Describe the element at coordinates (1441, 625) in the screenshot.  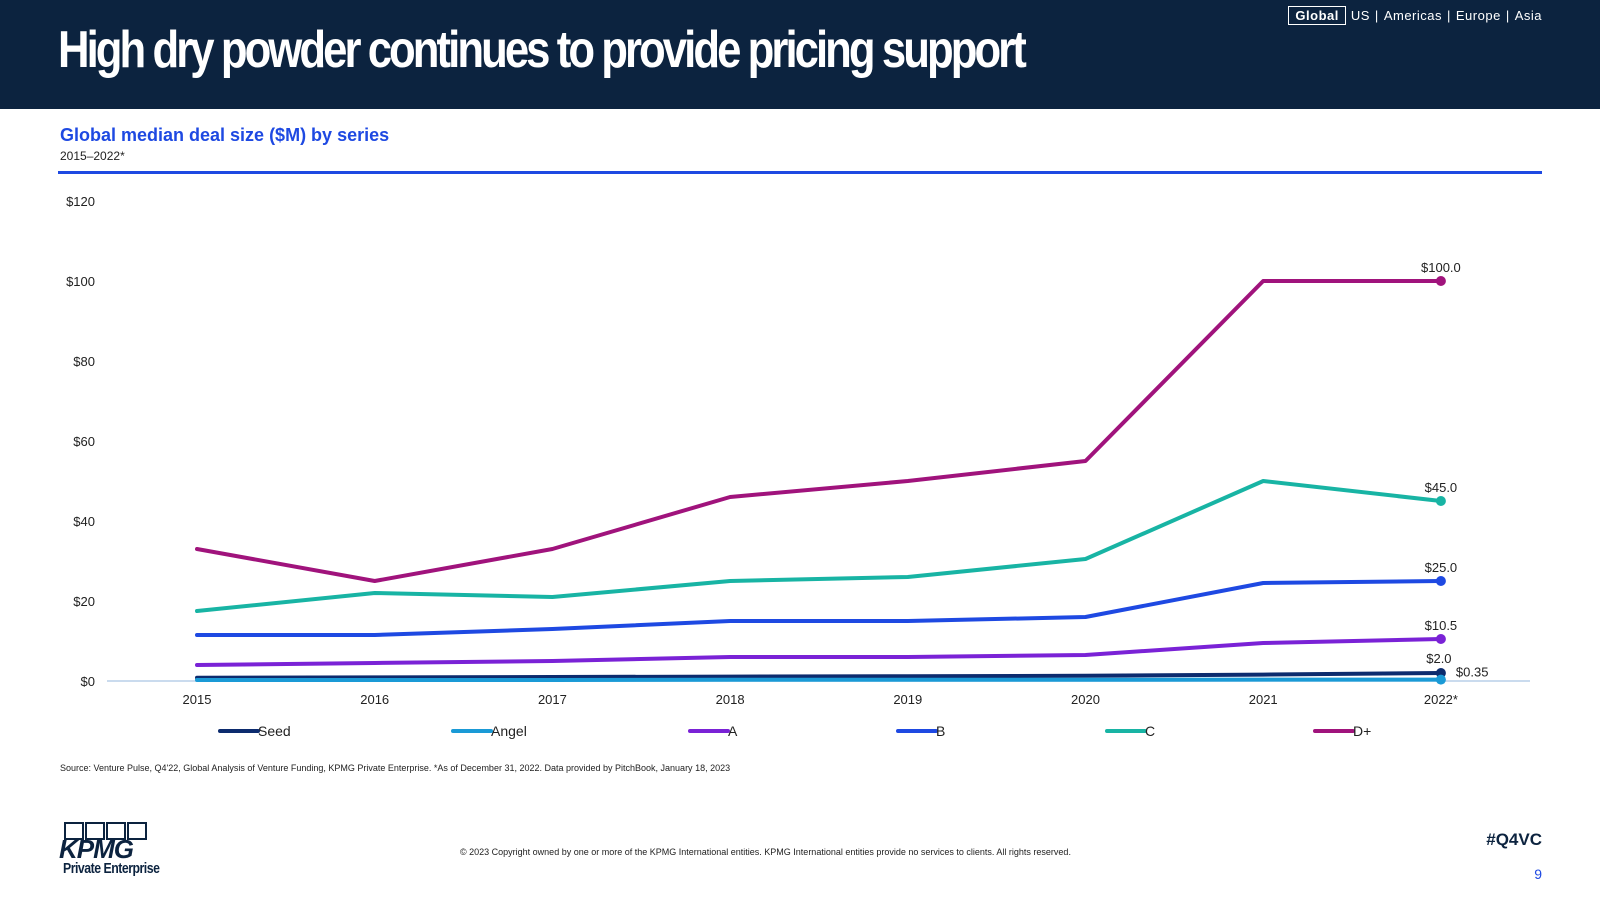
I see `data-label: $10.5` at that location.